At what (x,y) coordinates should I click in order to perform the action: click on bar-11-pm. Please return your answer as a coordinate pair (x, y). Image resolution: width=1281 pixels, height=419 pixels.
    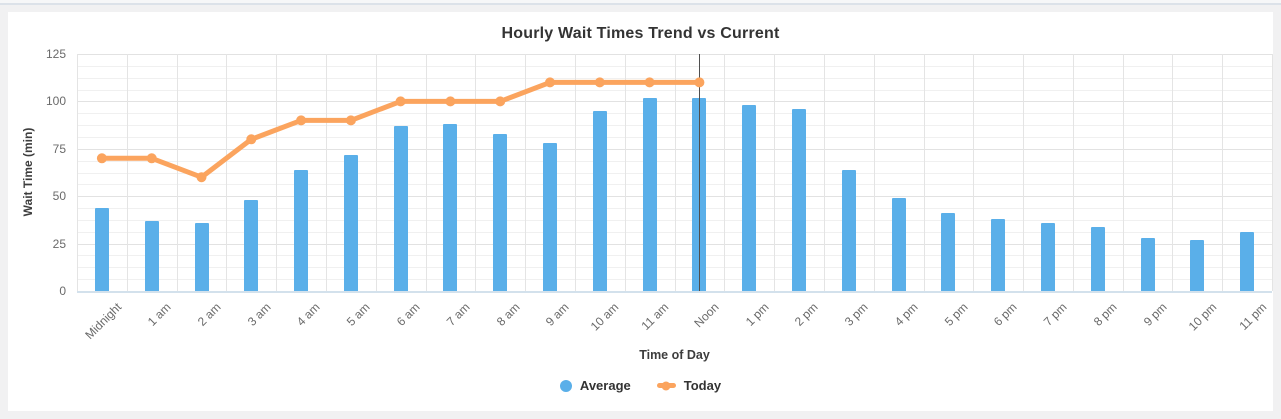
    Looking at the image, I should click on (1247, 261).